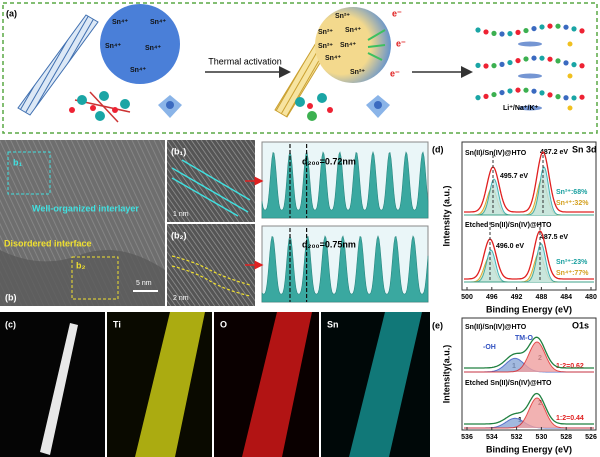 Image resolution: width=600 pixels, height=457 pixels. What do you see at coordinates (181, 298) in the screenshot?
I see `scale-label: 2 nm` at bounding box center [181, 298].